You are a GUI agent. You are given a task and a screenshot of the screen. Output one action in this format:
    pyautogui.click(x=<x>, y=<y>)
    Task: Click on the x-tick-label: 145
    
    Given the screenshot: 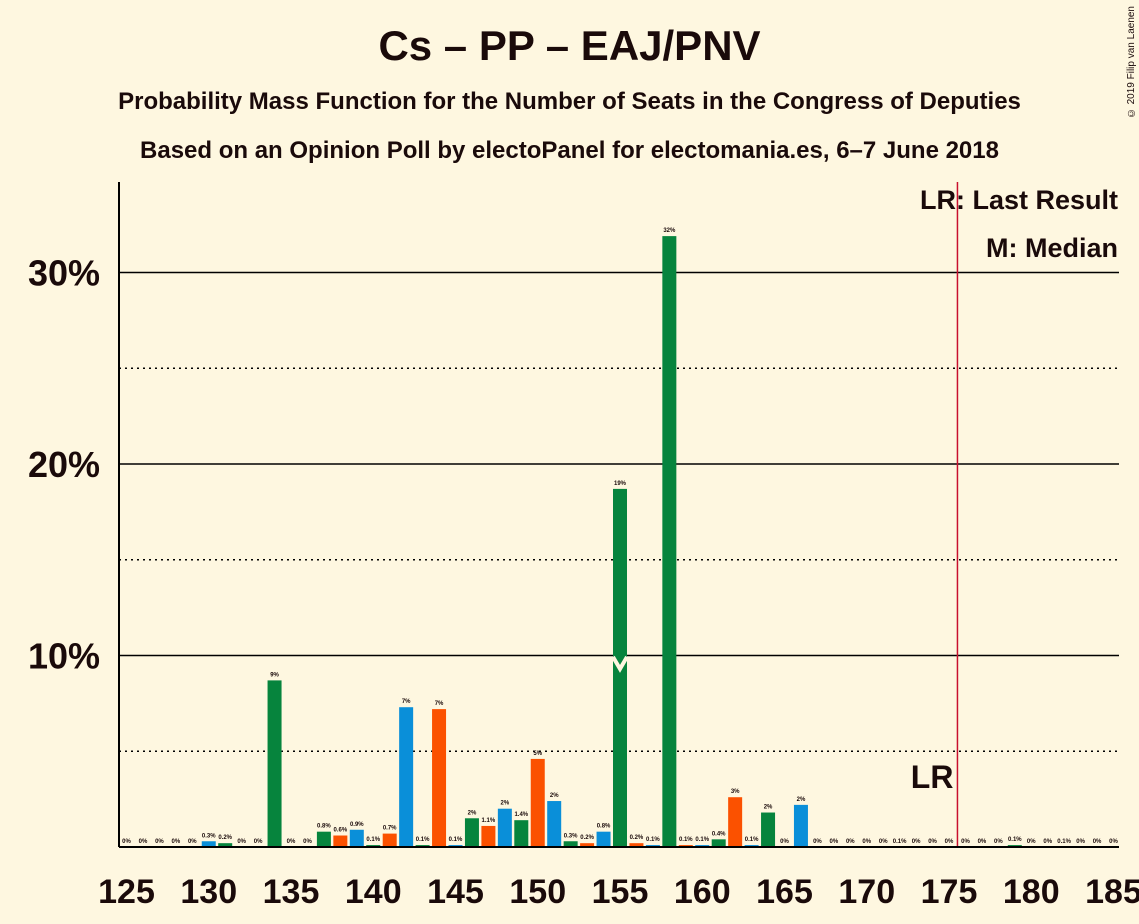 What is the action you would take?
    pyautogui.click(x=455, y=892)
    